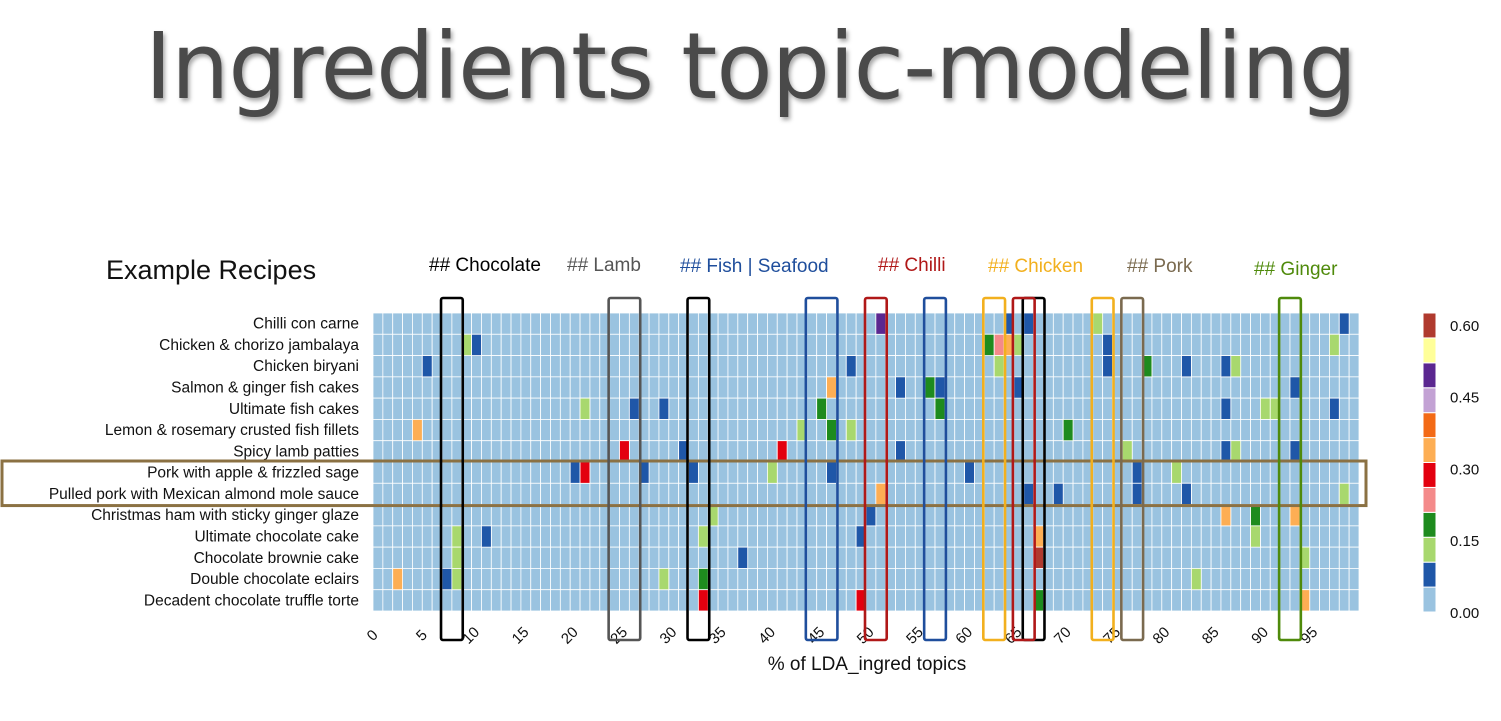 This screenshot has width=1501, height=721. What do you see at coordinates (1464, 541) in the screenshot?
I see `legend-tick-label: 0.15` at bounding box center [1464, 541].